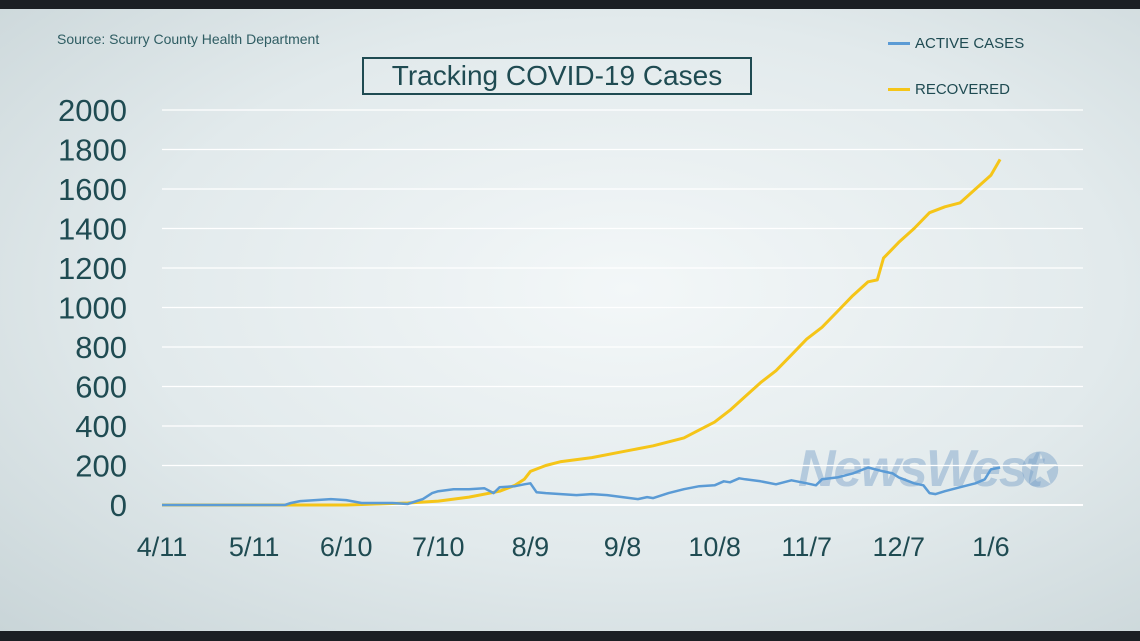  What do you see at coordinates (991, 547) in the screenshot?
I see `x-tick-label: 1/6` at bounding box center [991, 547].